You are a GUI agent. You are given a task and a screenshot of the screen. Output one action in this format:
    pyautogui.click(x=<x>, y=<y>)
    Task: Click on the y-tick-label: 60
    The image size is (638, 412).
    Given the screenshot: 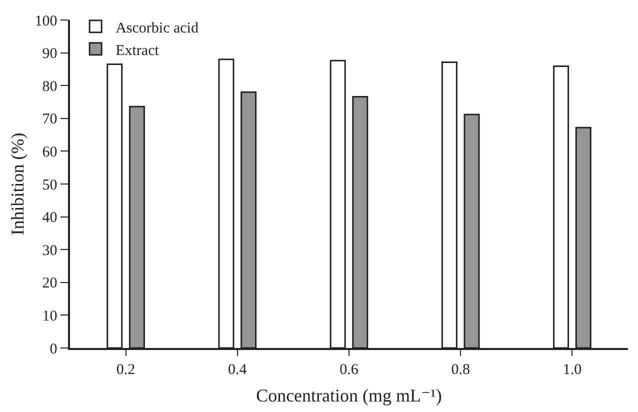 What is the action you would take?
    pyautogui.click(x=50, y=152)
    